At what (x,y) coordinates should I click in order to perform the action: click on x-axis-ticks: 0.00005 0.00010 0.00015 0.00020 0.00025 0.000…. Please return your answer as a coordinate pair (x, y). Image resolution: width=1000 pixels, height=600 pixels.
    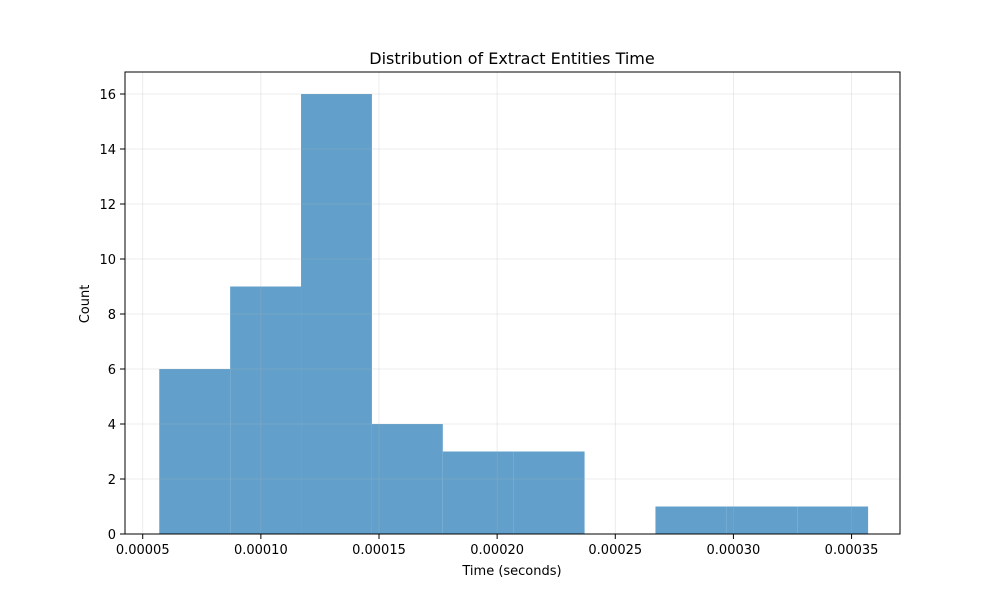
    Looking at the image, I should click on (497, 546).